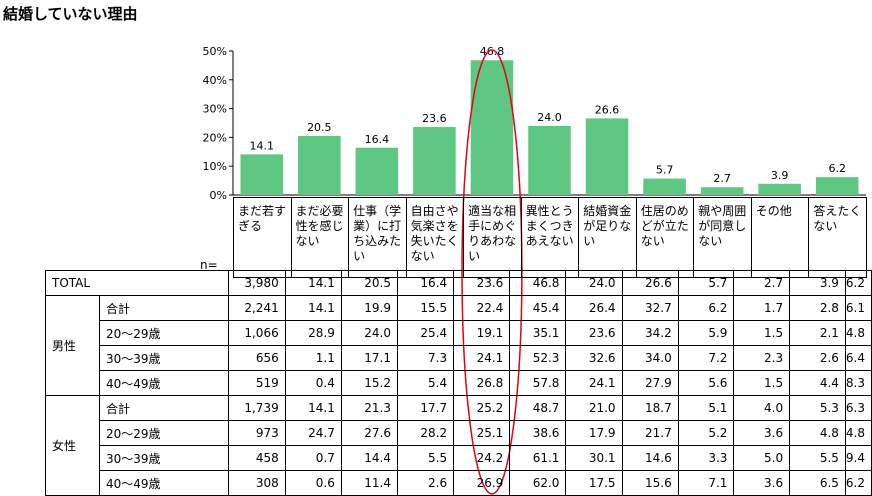 This screenshot has width=872, height=496. I want to click on category-label: 自由さや 気楽さを 失いたく ない, so click(435, 237).